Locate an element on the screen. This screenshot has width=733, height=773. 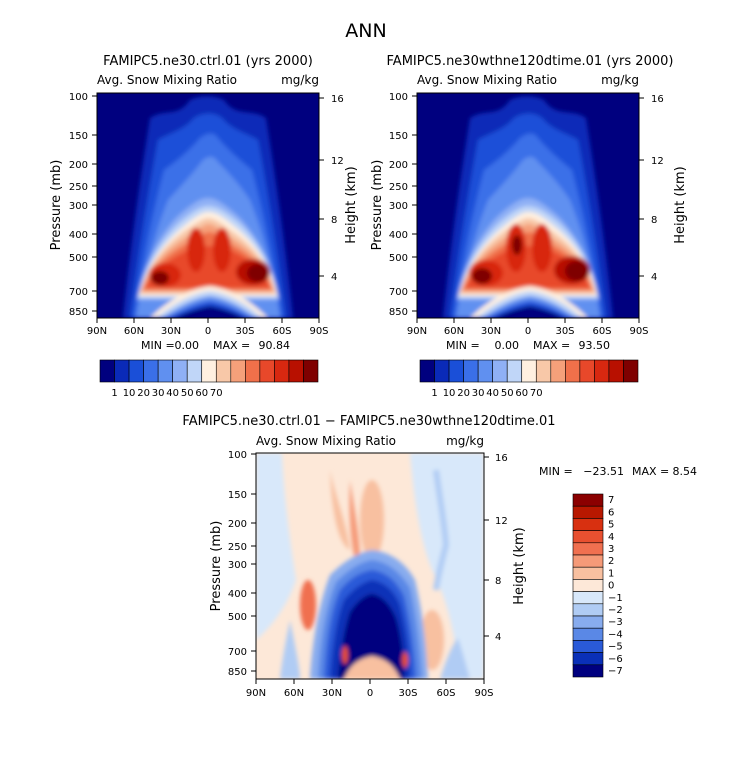
height-tick-label: 4 is located at coordinates (334, 277).